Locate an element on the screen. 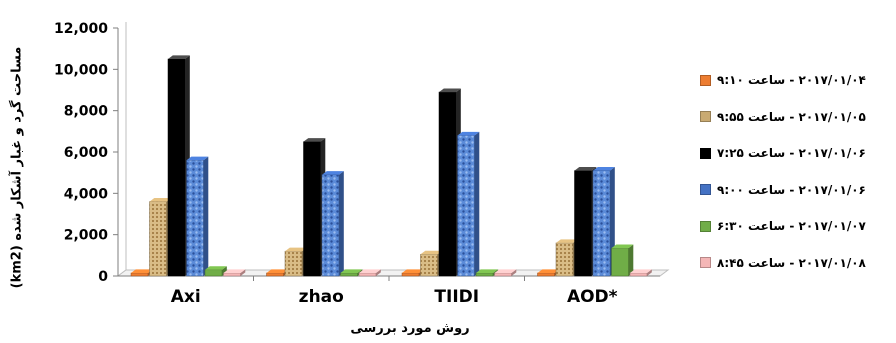 The height and width of the screenshot is (343, 896). x-tick-label: zhao is located at coordinates (321, 297).